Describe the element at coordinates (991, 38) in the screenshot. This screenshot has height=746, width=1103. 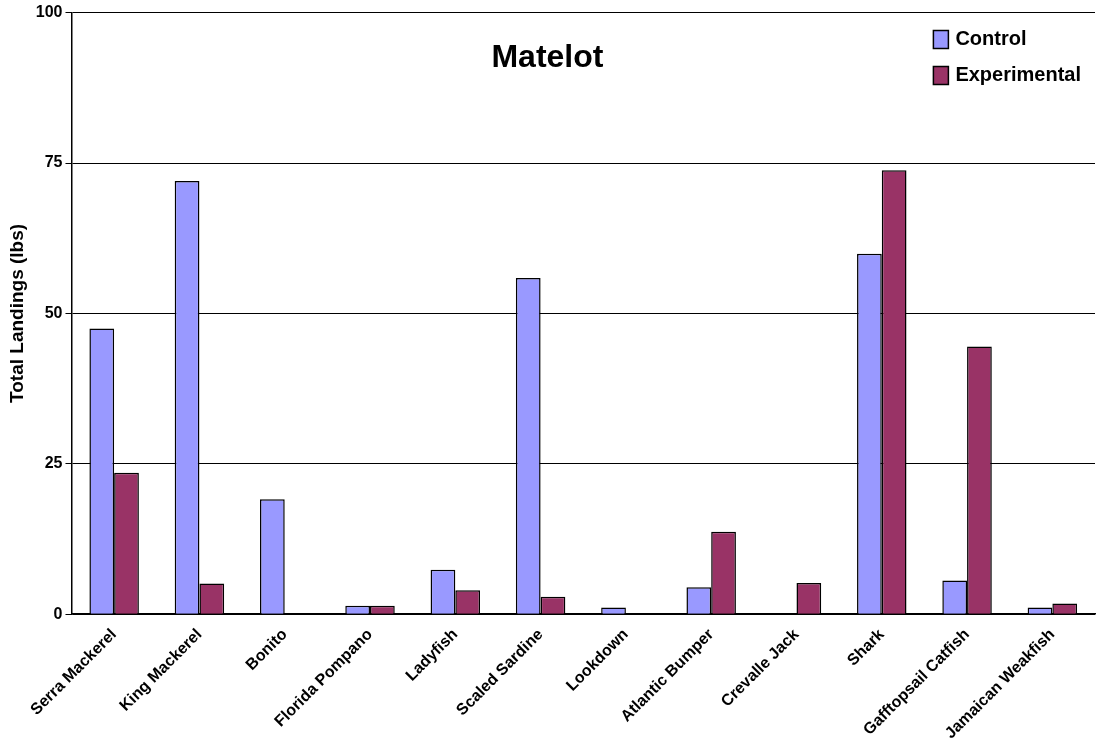
I see `legend-label: Control` at that location.